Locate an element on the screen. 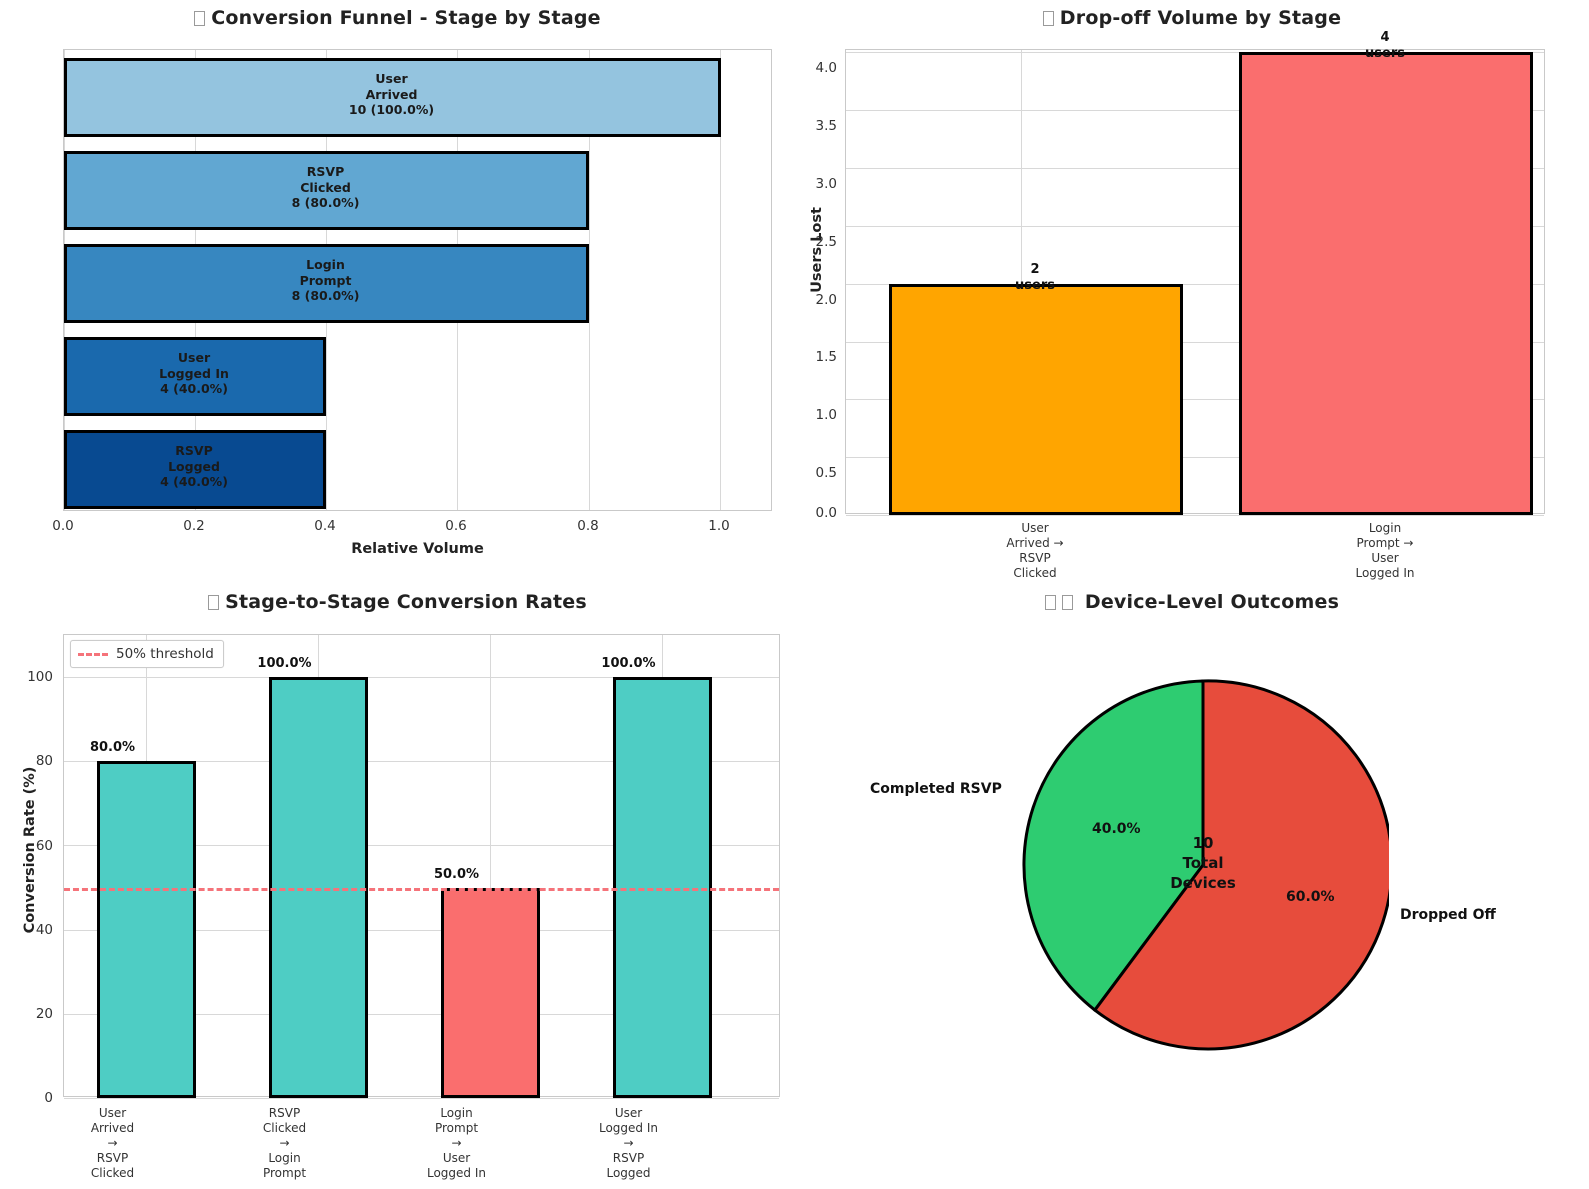 This screenshot has height=1189, width=1589. conversion-ytick: 40 is located at coordinates (44, 930).